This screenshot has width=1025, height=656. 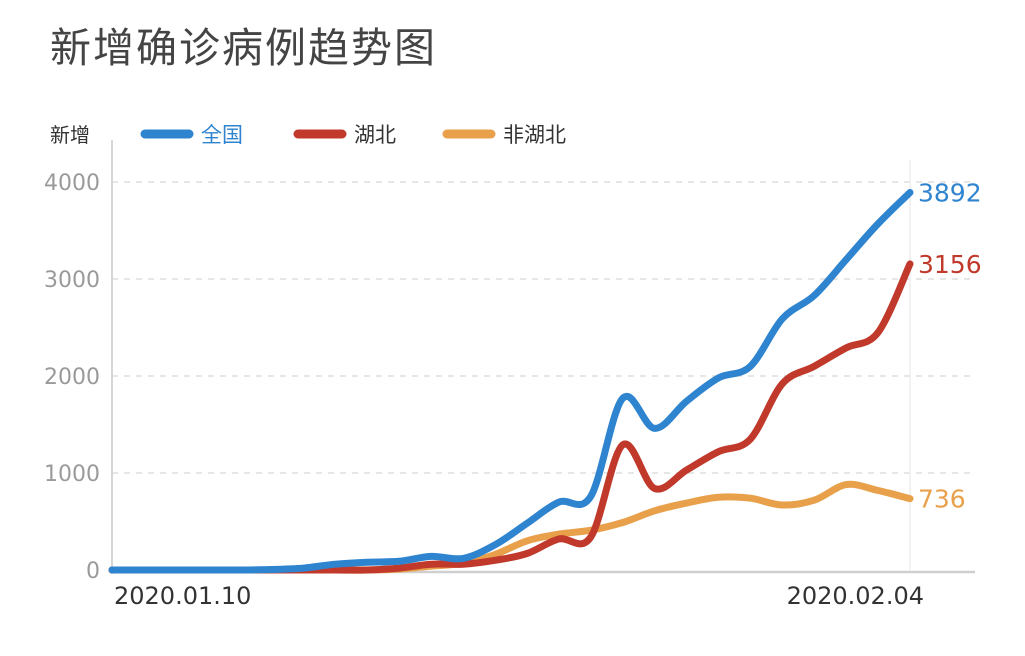 I want to click on chart-title: 新增确诊病例趋势图, so click(x=243, y=48).